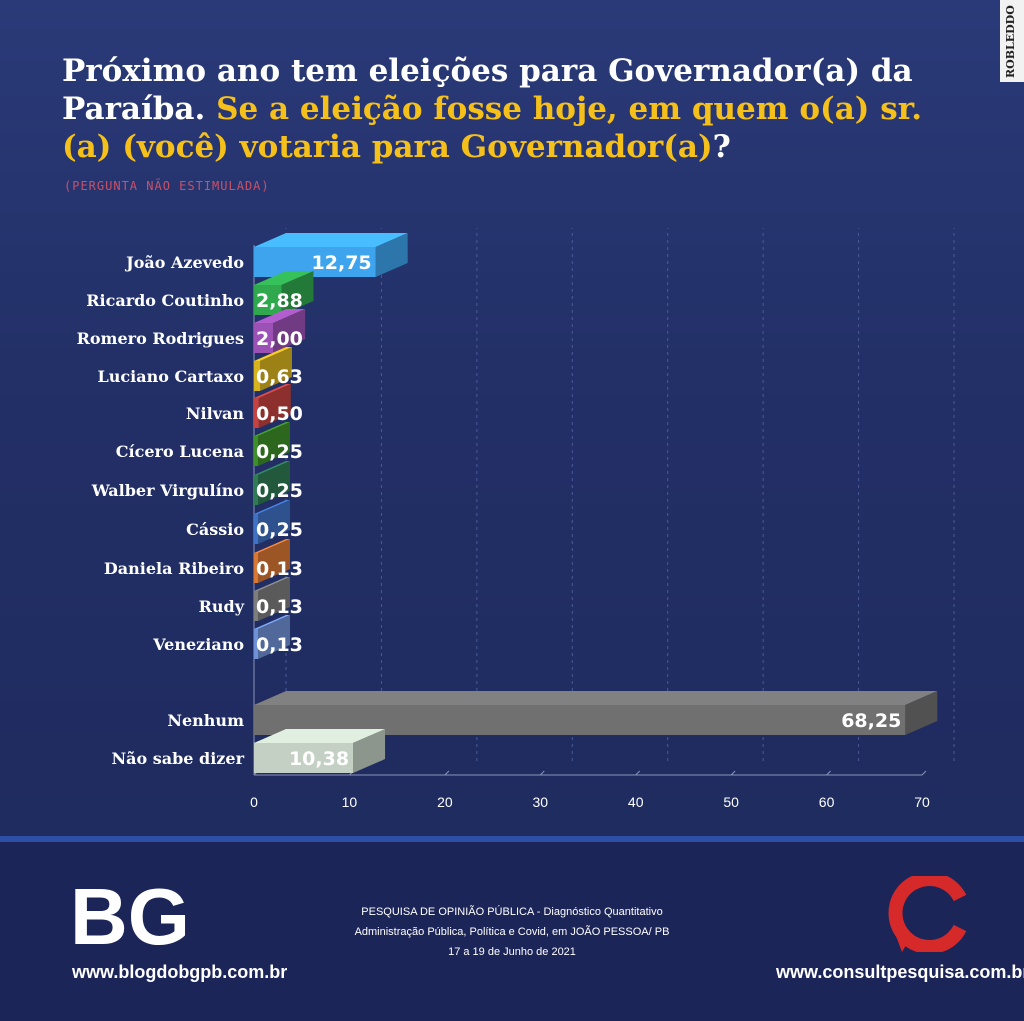  What do you see at coordinates (171, 376) in the screenshot?
I see `category-label: Luciano Cartaxo` at bounding box center [171, 376].